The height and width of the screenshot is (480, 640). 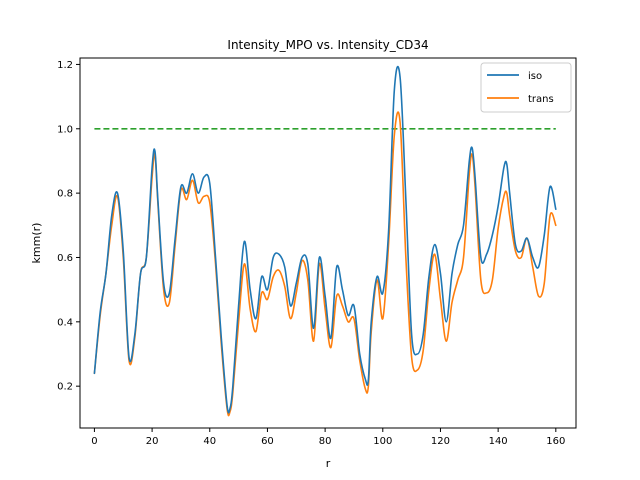 What do you see at coordinates (65, 387) in the screenshot?
I see `y-tick-label: 0.2` at bounding box center [65, 387].